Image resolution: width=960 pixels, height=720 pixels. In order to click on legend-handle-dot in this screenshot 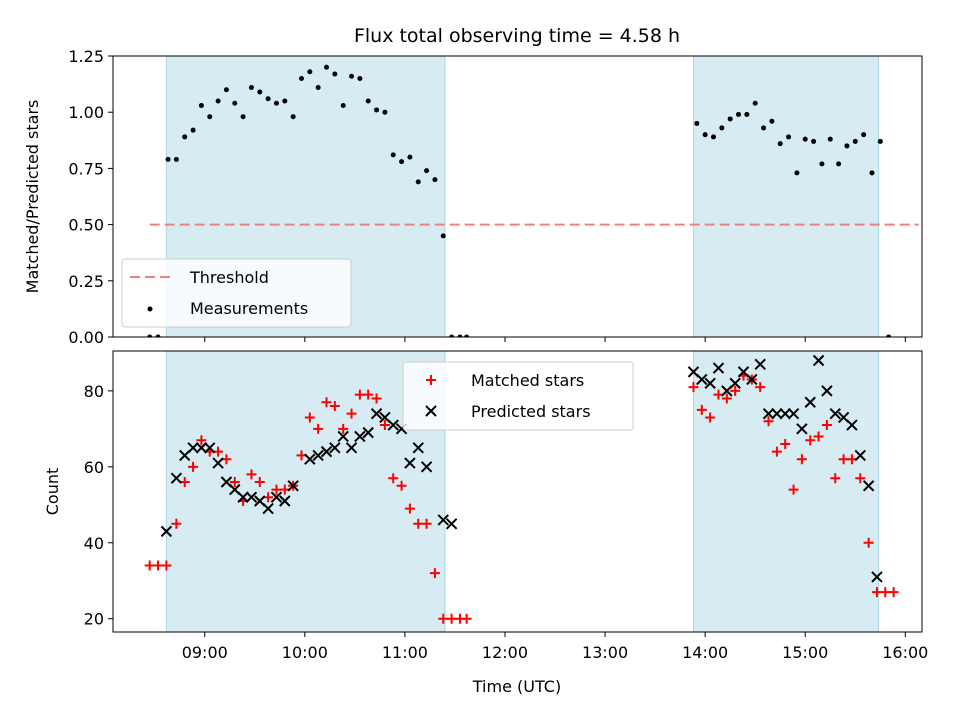, I will do `click(150, 309)`.